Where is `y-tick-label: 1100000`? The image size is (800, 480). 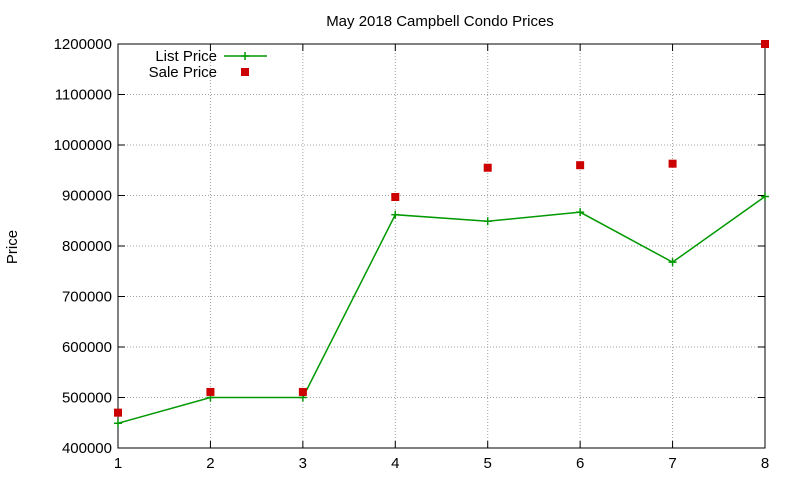
y-tick-label: 1100000 is located at coordinates (83, 95).